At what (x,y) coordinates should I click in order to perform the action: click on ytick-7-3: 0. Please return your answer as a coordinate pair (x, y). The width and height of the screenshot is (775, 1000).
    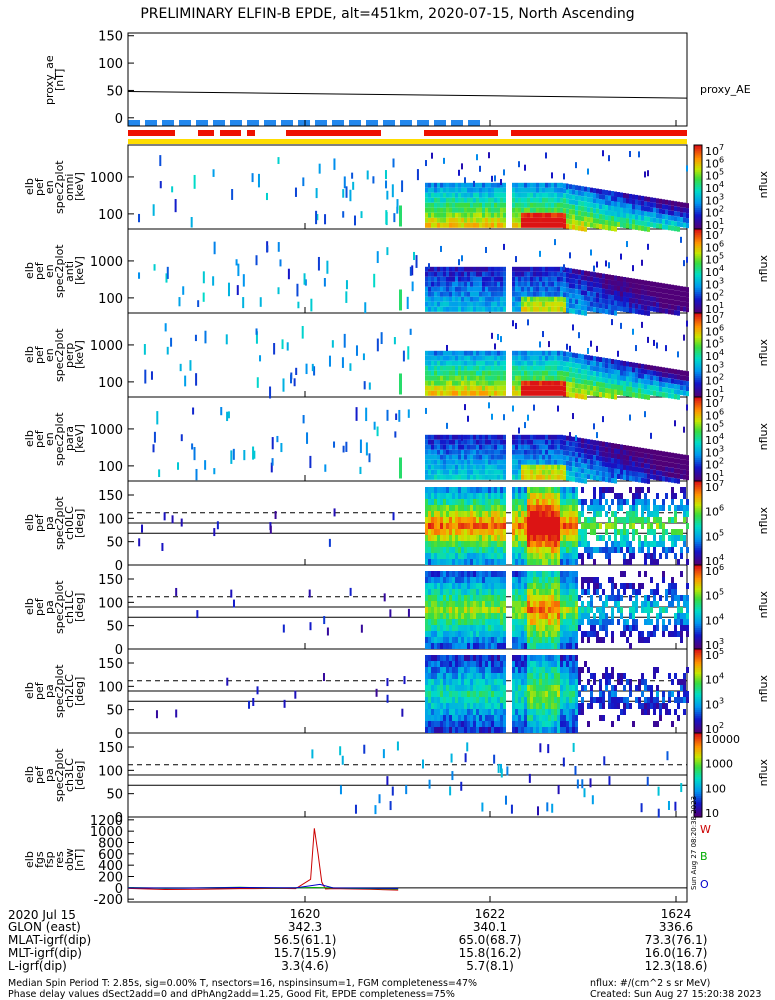
    Looking at the image, I should click on (119, 734).